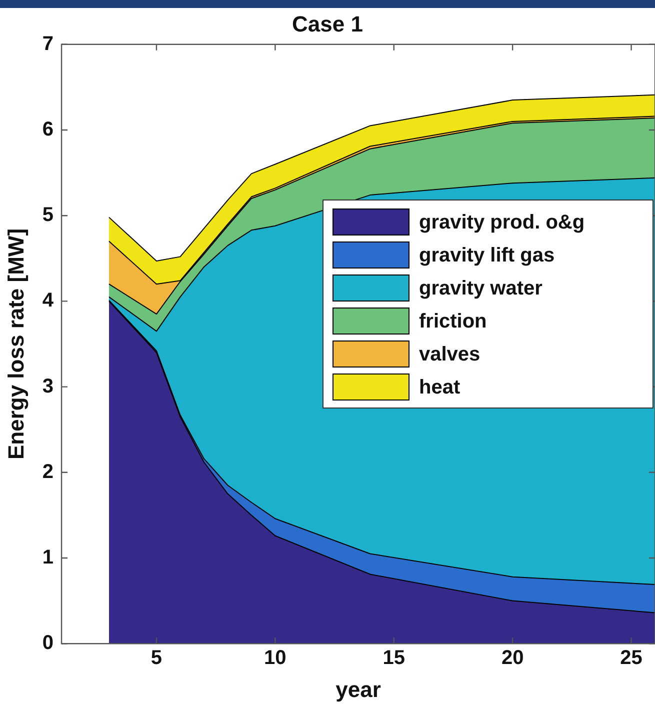  What do you see at coordinates (48, 43) in the screenshot?
I see `y-tick-label: 7` at bounding box center [48, 43].